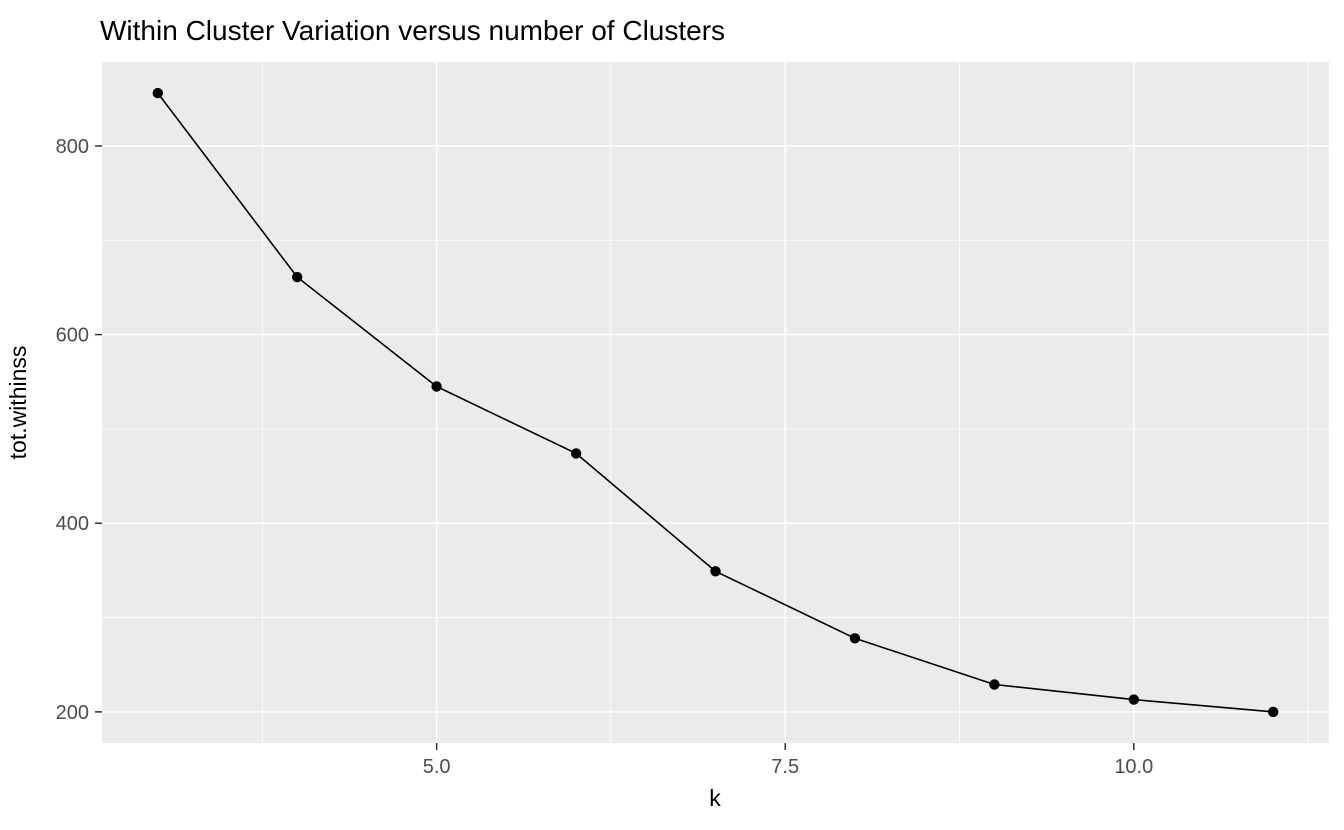  Describe the element at coordinates (72, 524) in the screenshot. I see `y-tick-label: 400` at that location.